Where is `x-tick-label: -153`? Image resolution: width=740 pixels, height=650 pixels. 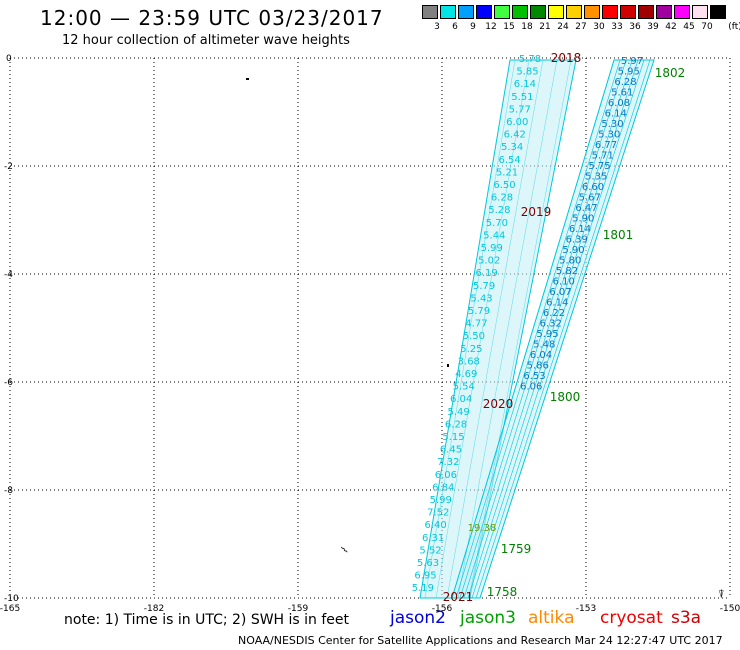
x-tick-label: -153 is located at coordinates (586, 609).